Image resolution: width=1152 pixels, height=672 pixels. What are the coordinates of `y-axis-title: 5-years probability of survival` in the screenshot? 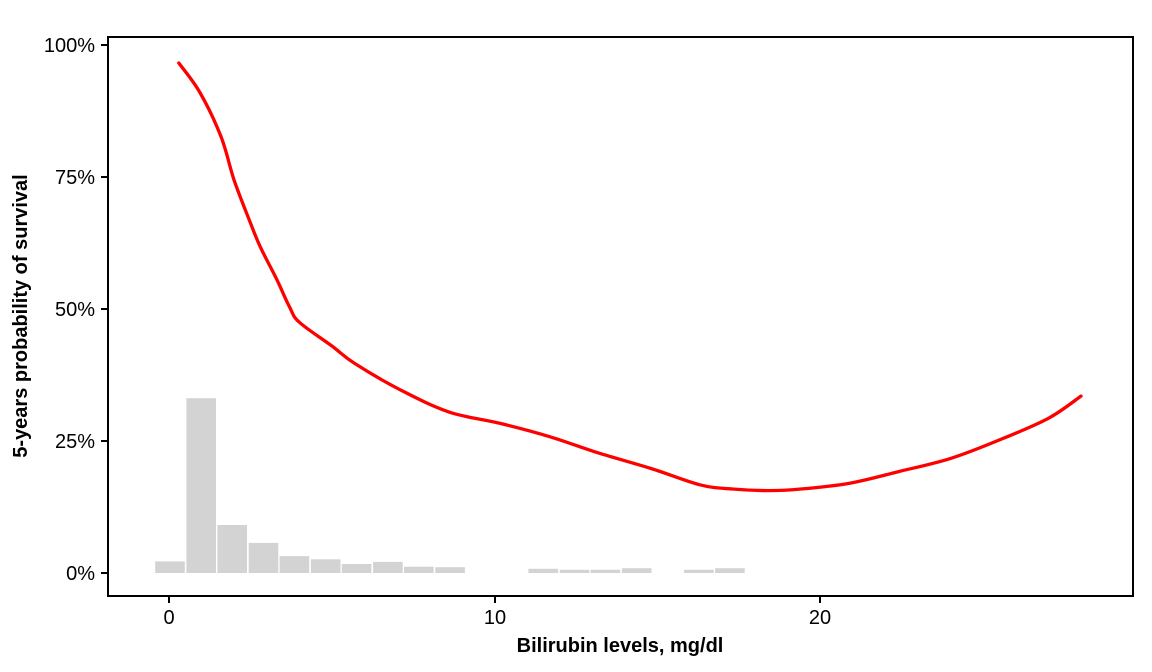 It's located at (21, 315).